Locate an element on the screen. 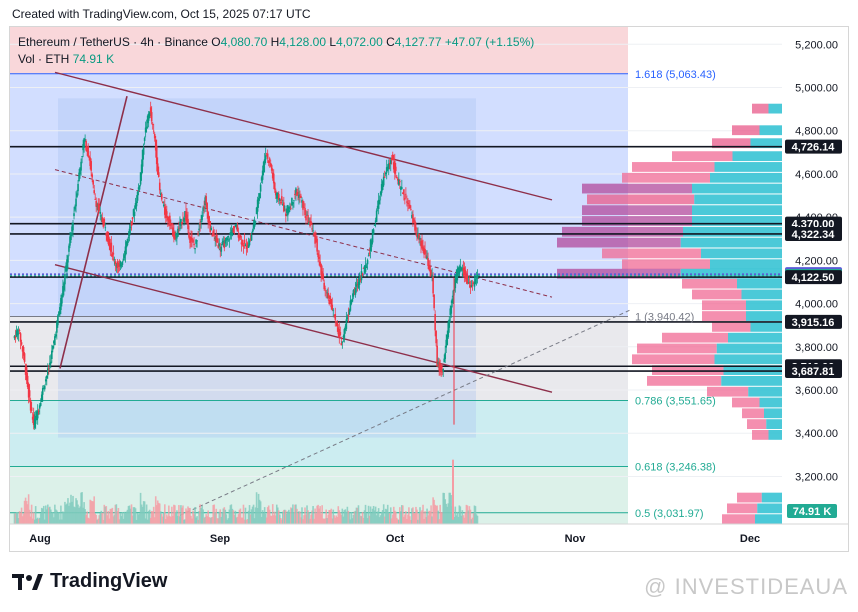 The image size is (858, 612). impulse-trendline is located at coordinates (93, 232).